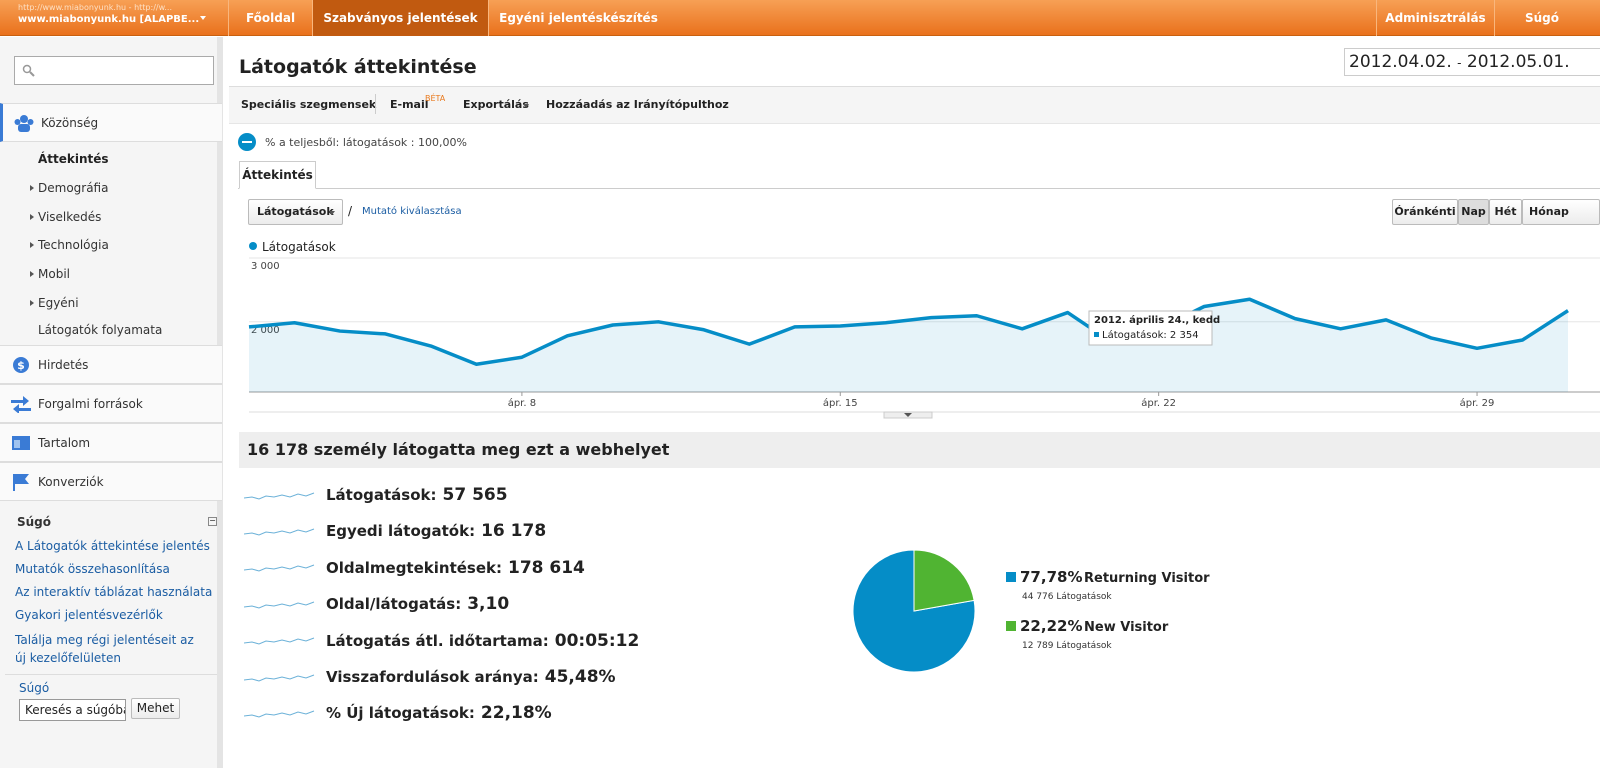  Describe the element at coordinates (432, 677) in the screenshot. I see `metric-label: Visszafordulások aránya:` at that location.